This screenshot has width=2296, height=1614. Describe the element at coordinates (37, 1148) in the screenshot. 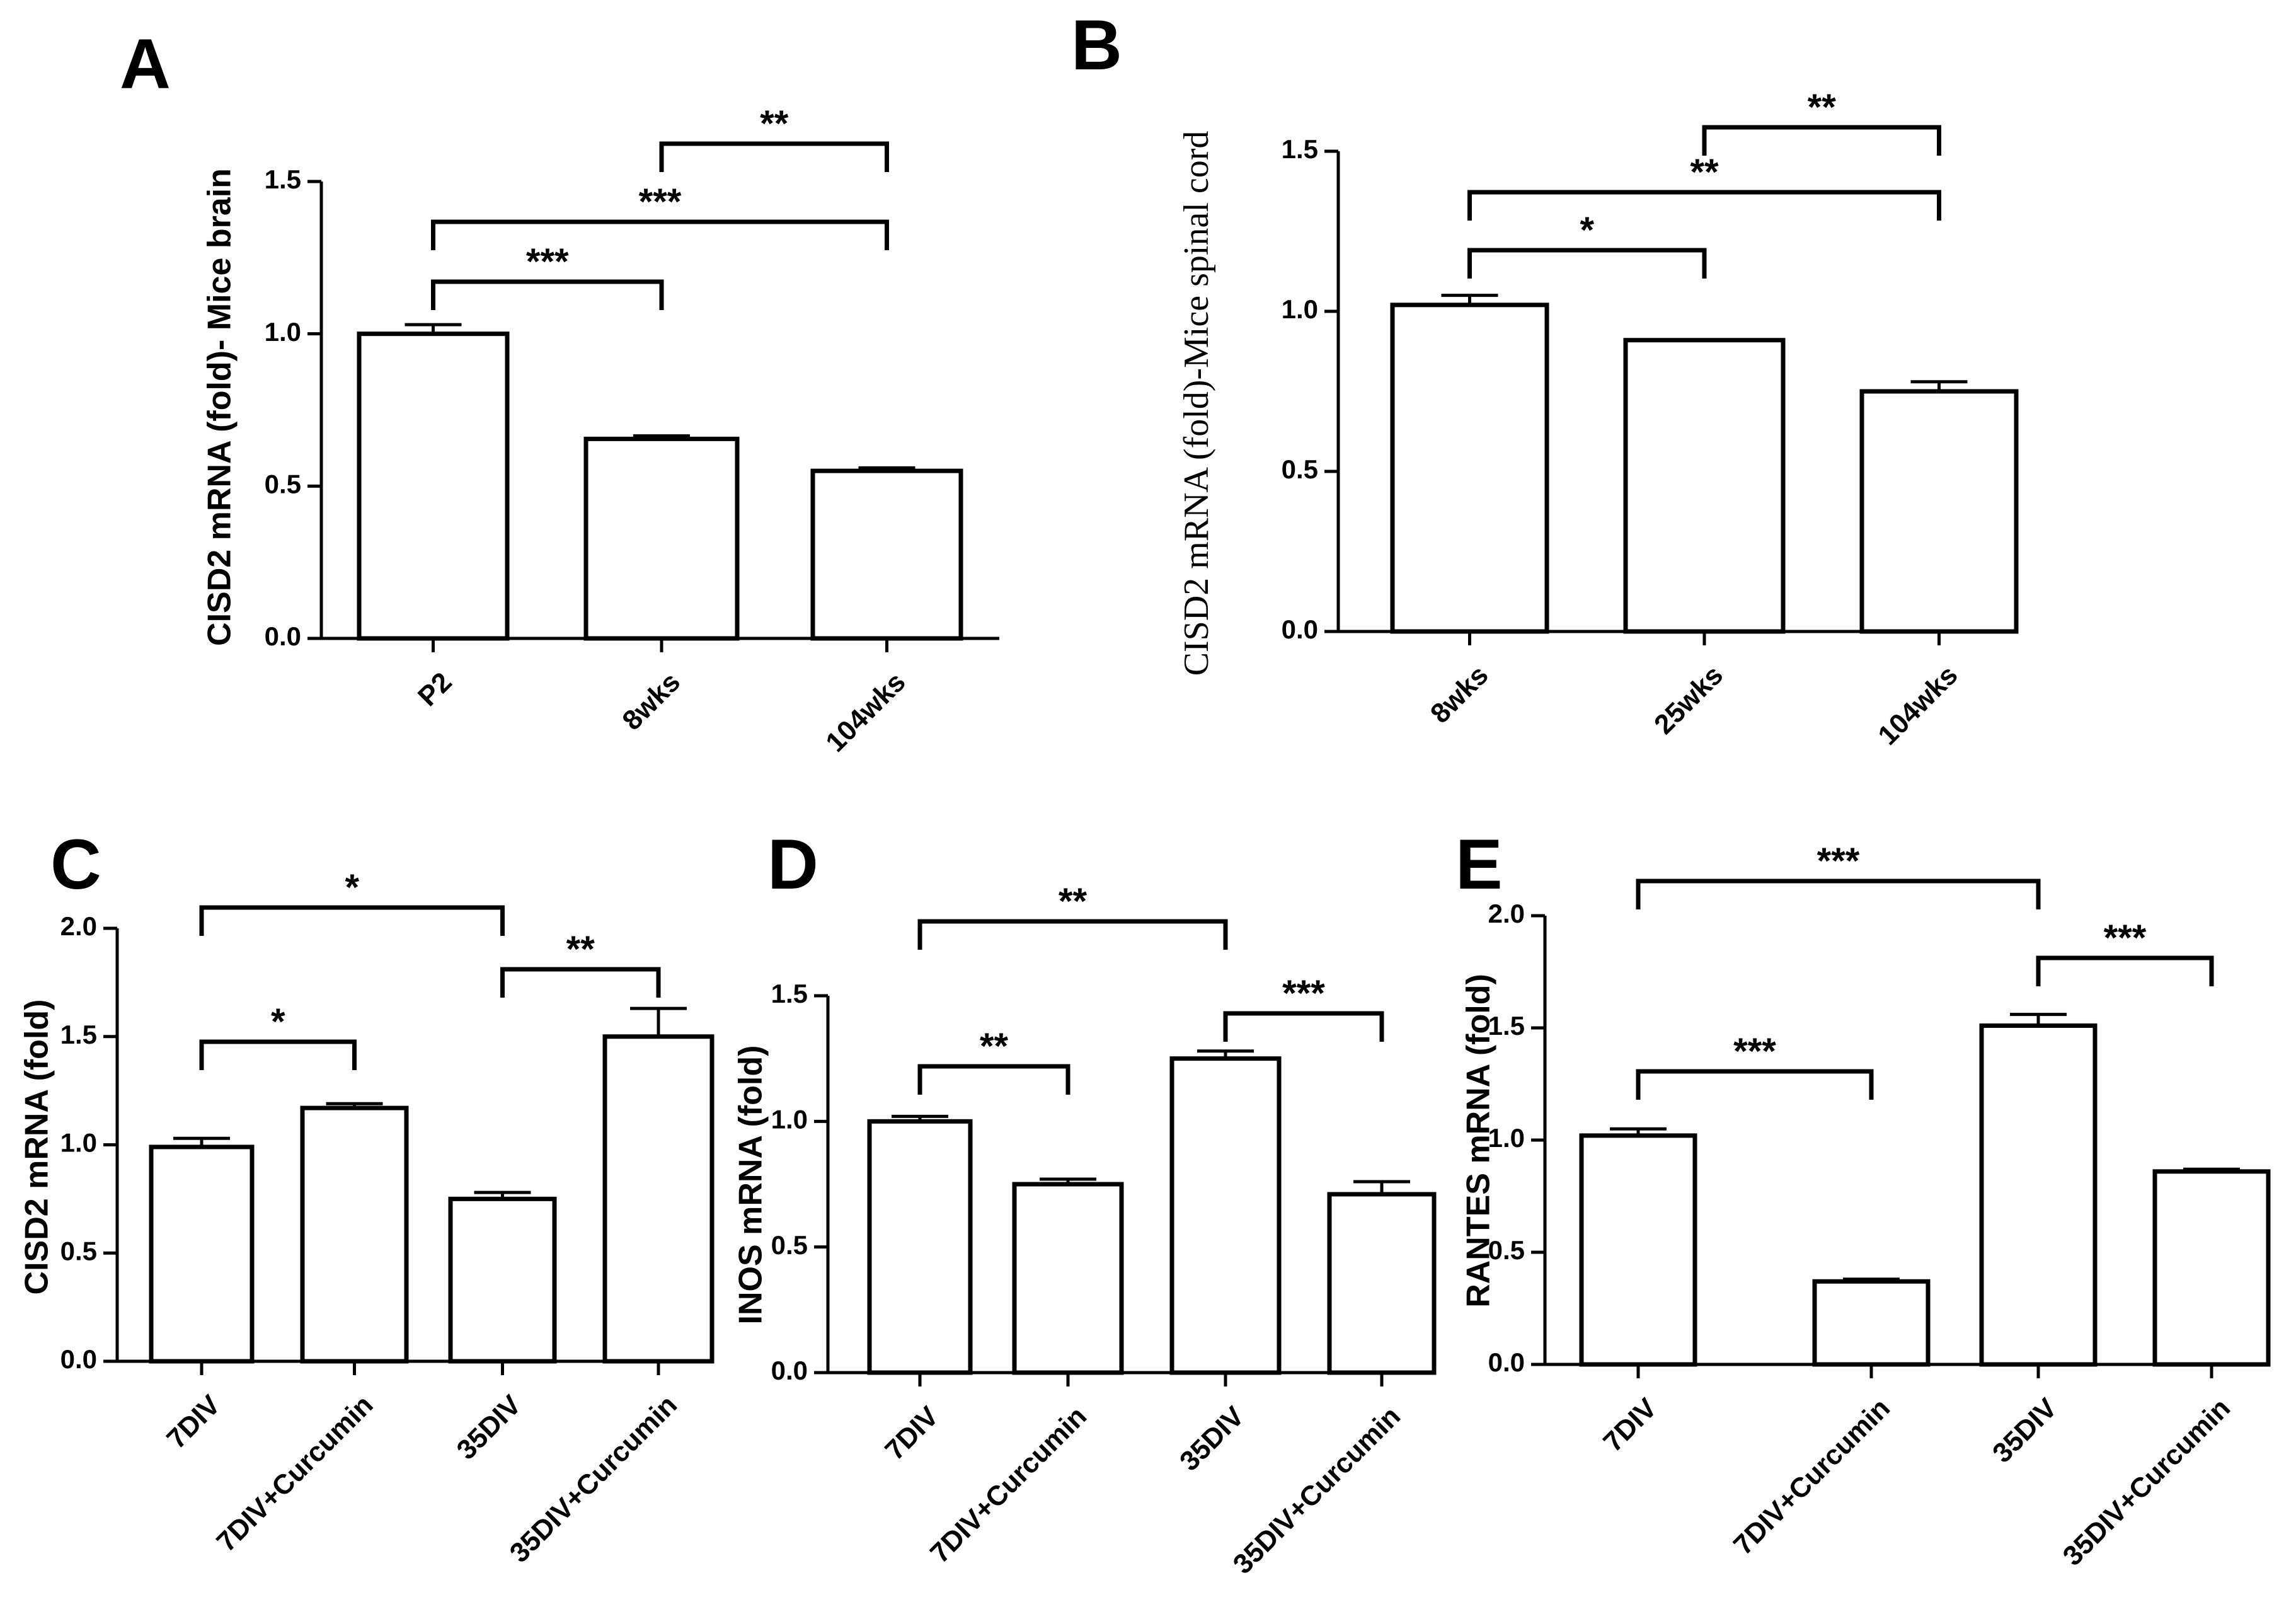

I see `y-axis-label: CISD2 mRNA (fold)` at that location.